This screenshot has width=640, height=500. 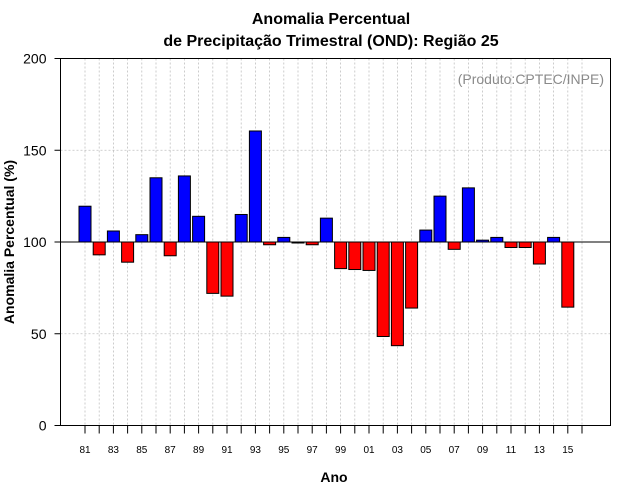 I want to click on xtick-label: 81, so click(x=85, y=450).